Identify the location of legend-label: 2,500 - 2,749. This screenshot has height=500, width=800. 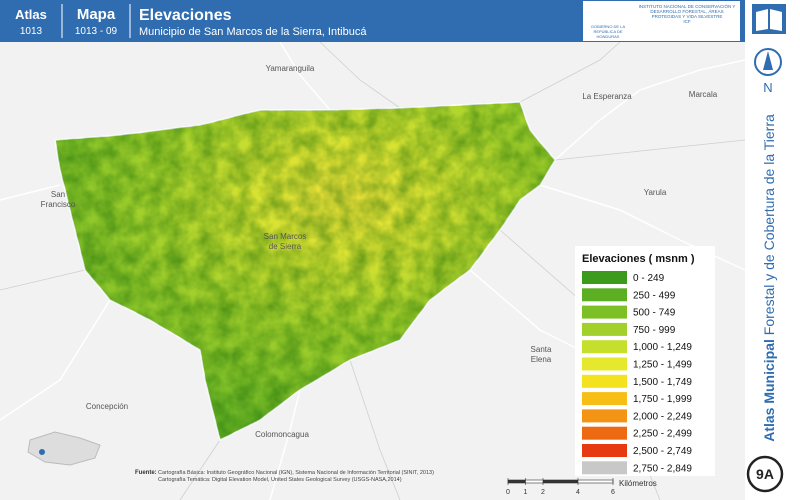
(662, 451).